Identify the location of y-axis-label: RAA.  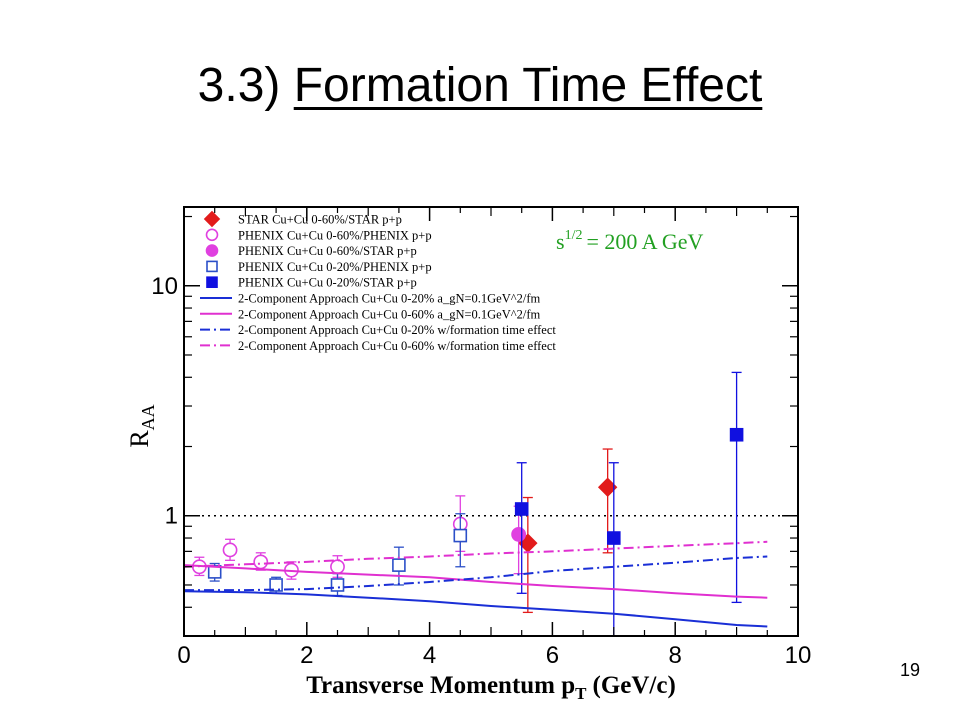
(141, 425).